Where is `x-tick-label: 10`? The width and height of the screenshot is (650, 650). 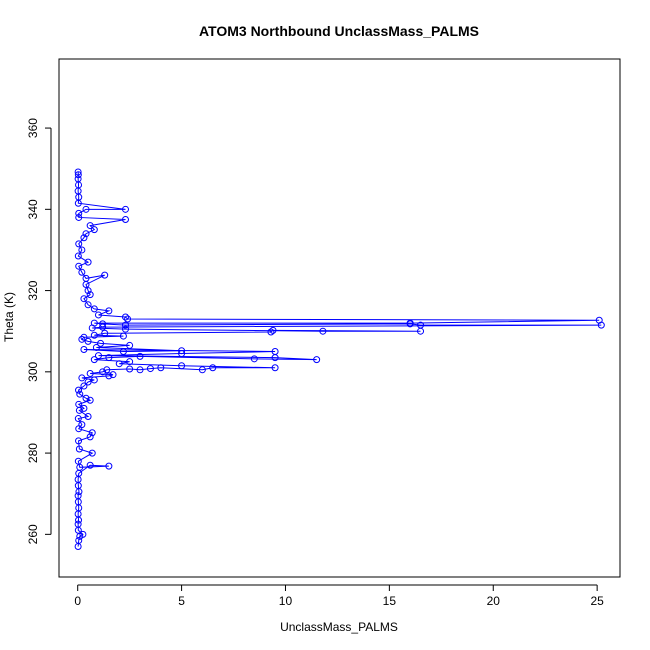
x-tick-label: 10 is located at coordinates (286, 601).